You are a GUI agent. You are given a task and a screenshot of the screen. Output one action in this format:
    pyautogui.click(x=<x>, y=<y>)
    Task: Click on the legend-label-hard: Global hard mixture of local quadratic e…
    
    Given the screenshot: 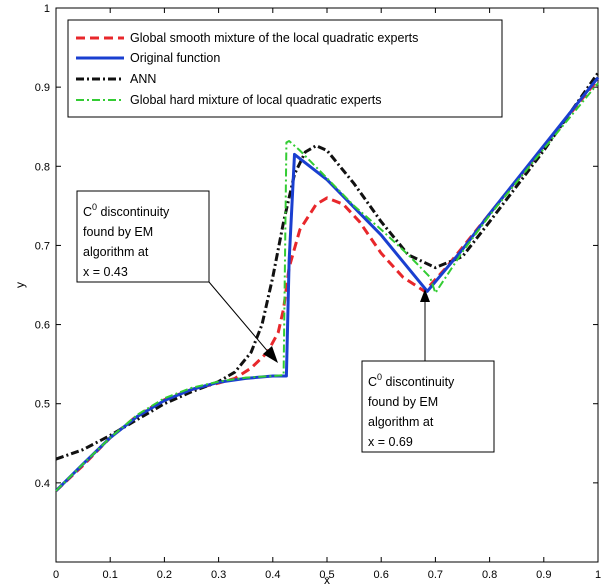 What is the action you would take?
    pyautogui.click(x=256, y=100)
    